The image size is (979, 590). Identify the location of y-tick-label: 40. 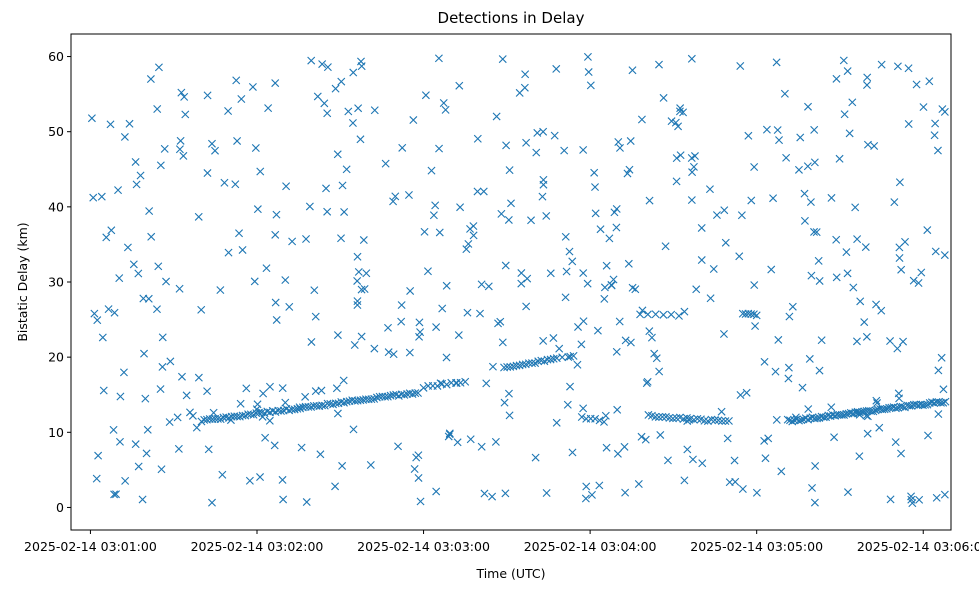
(56, 206).